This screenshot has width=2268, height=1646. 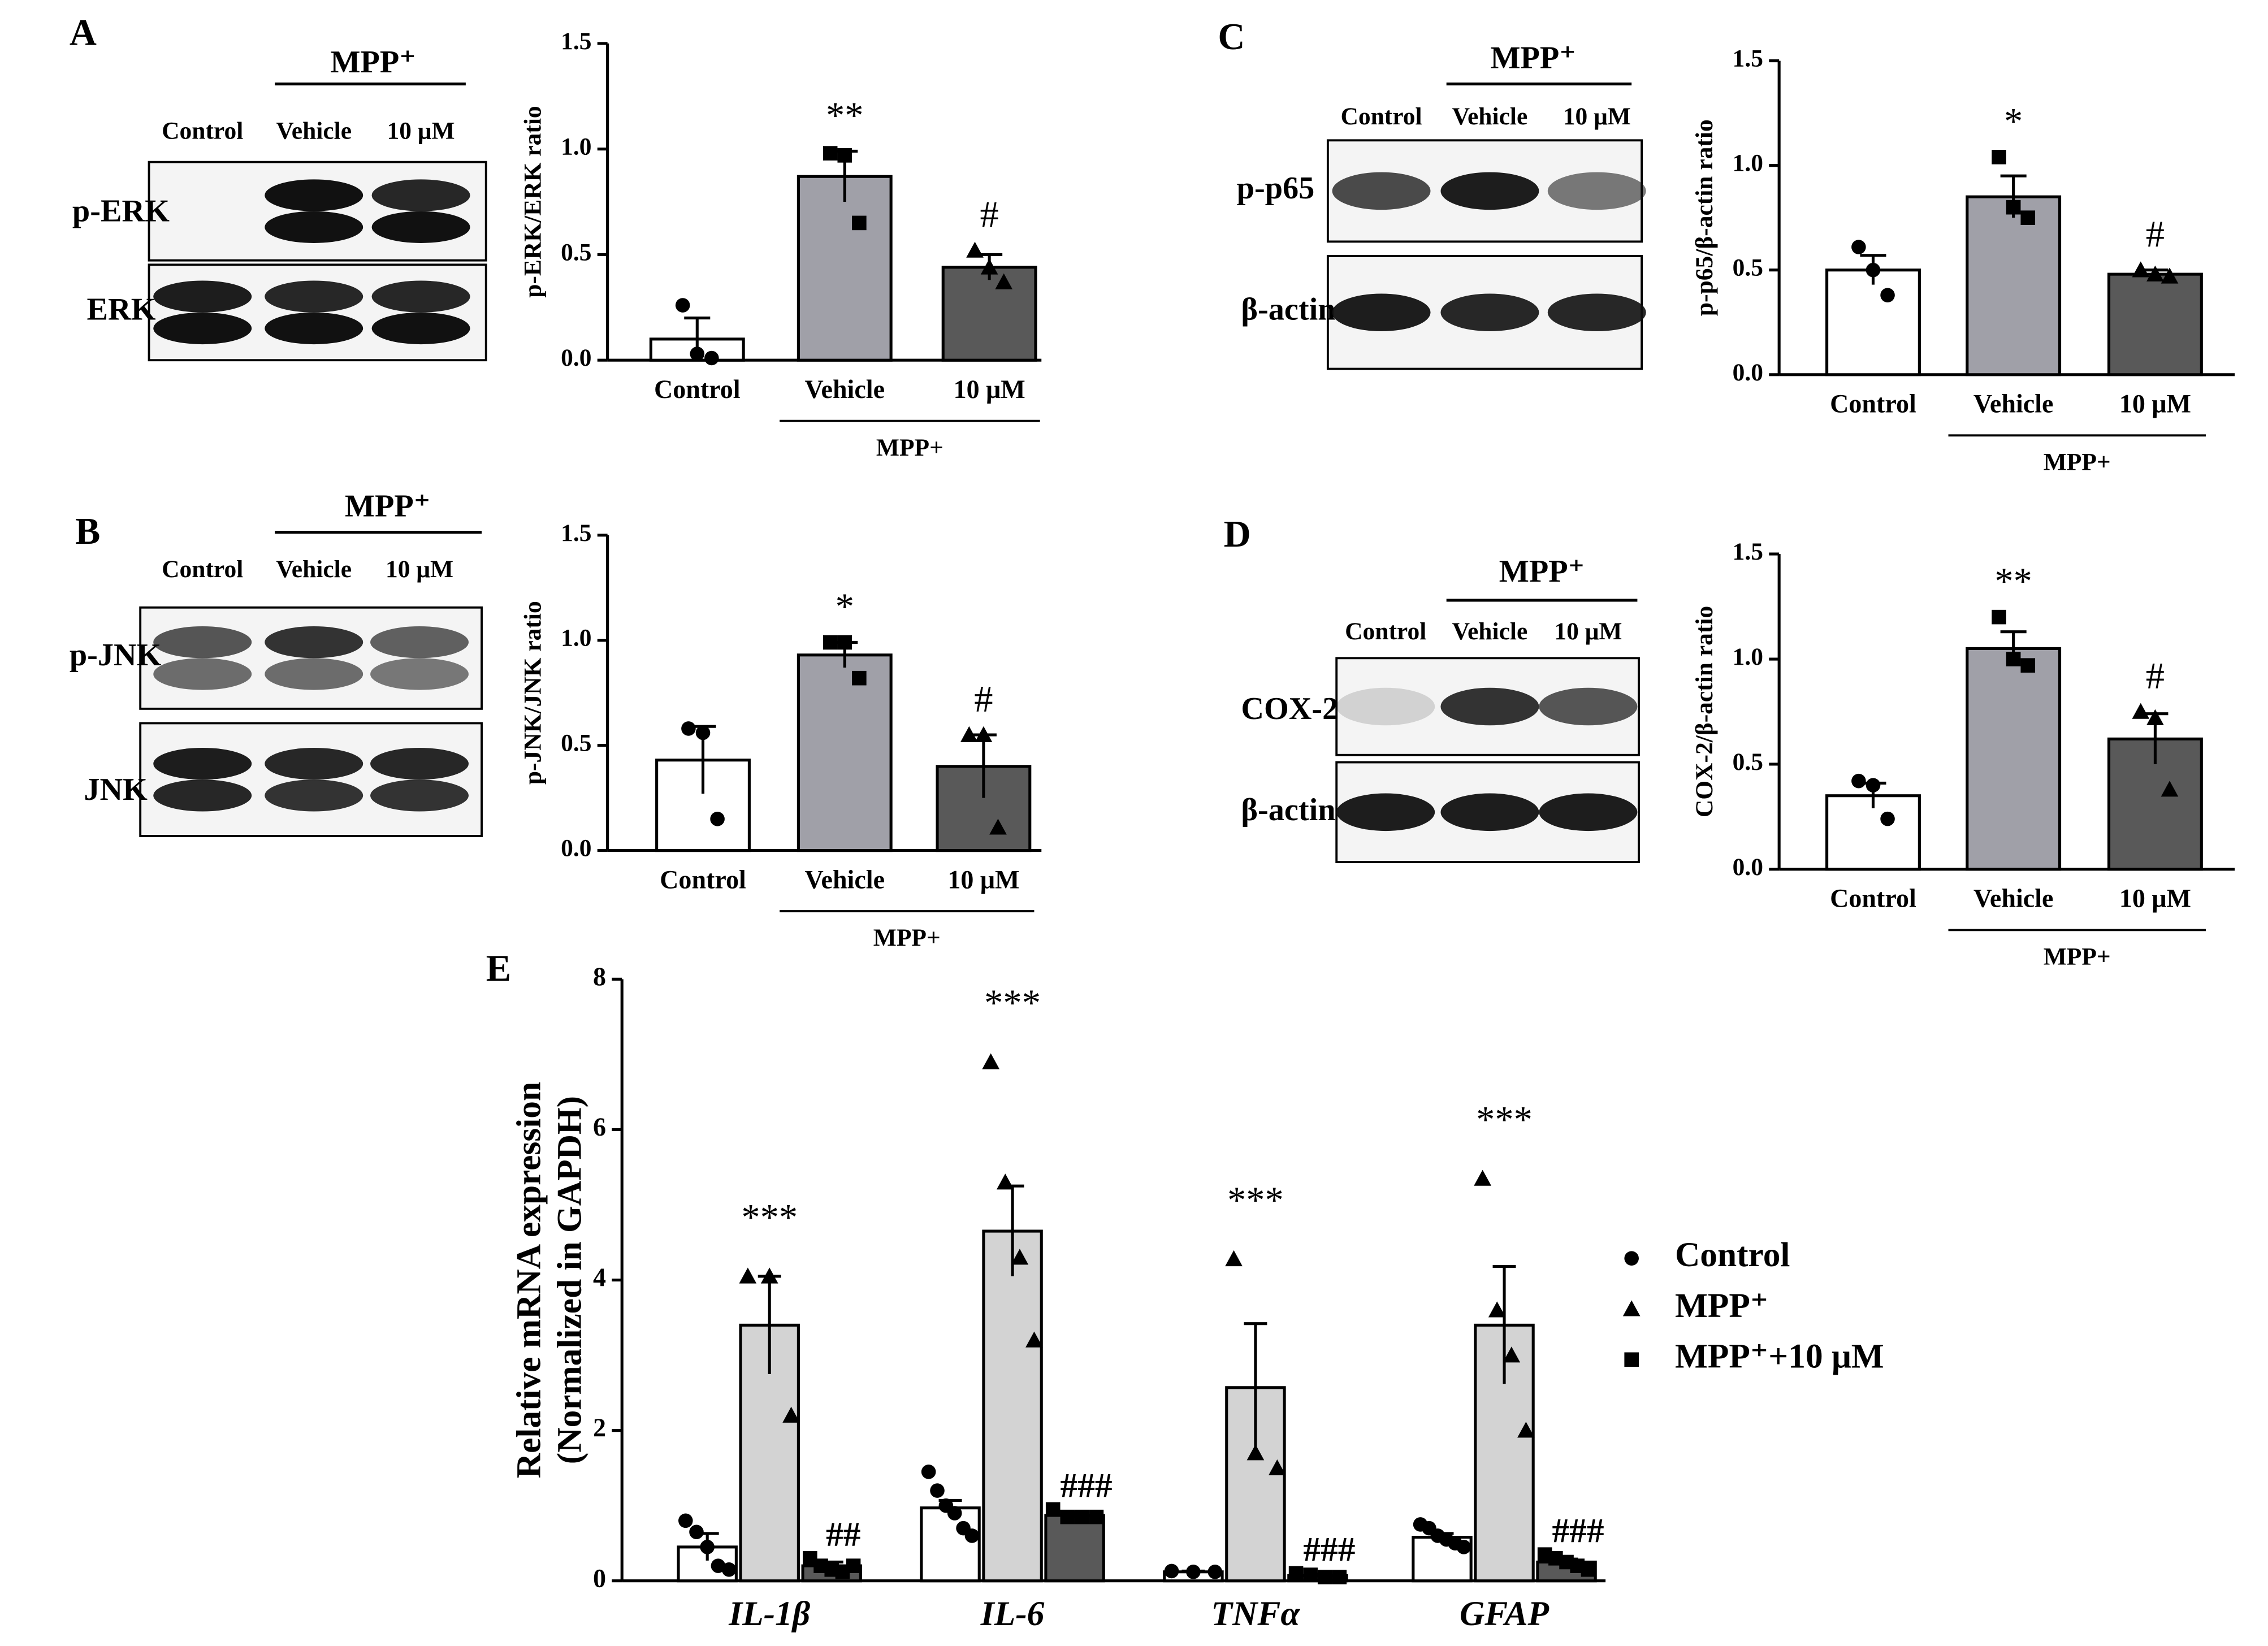 What do you see at coordinates (1542, 571) in the screenshot?
I see `blot-header: MPP⁺` at bounding box center [1542, 571].